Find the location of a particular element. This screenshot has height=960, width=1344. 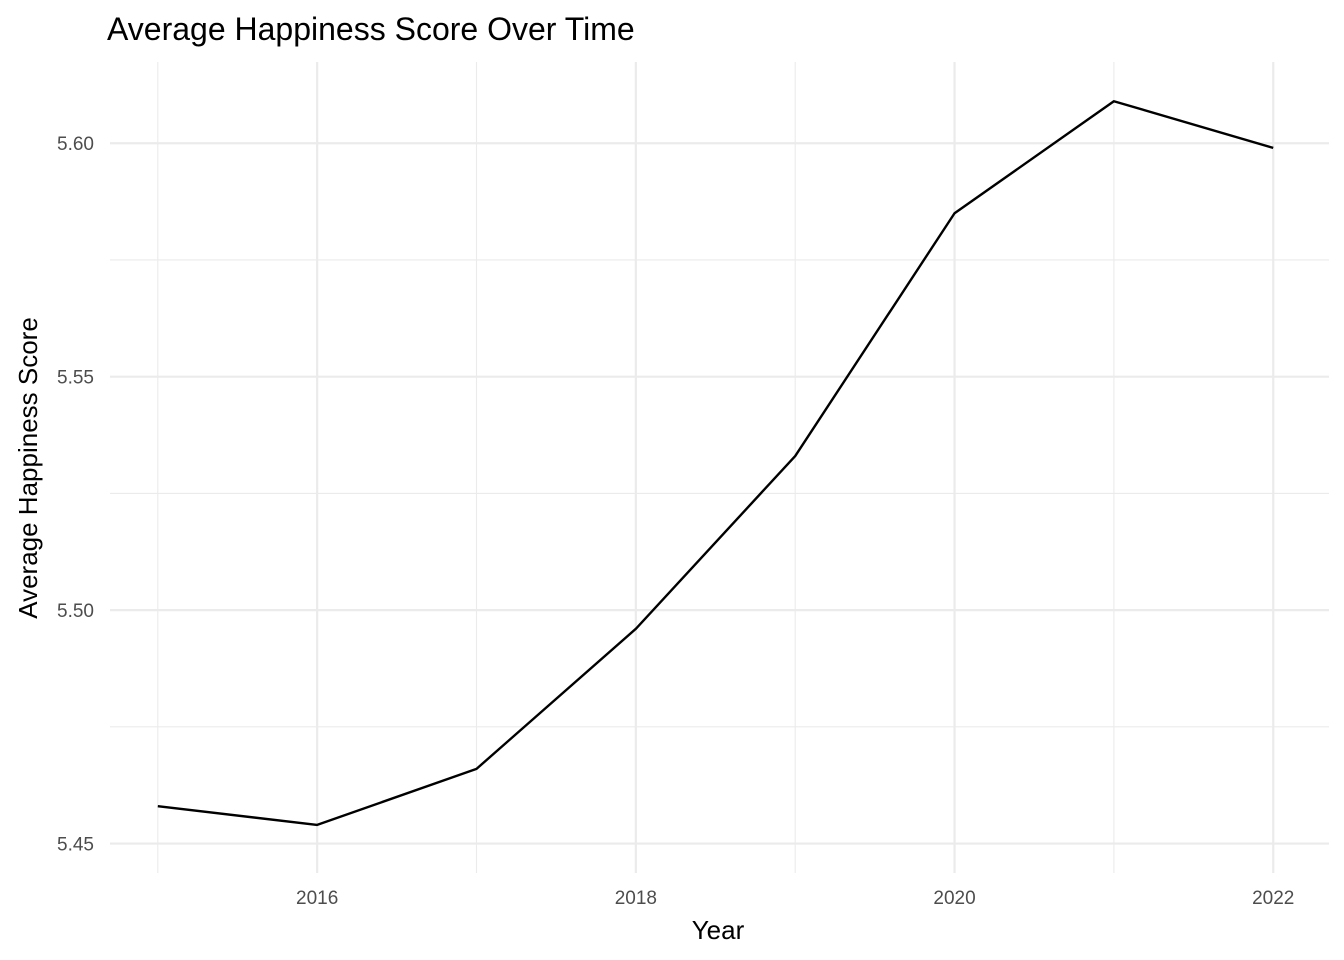

y-tick-label-1: 5.50 is located at coordinates (75, 611).